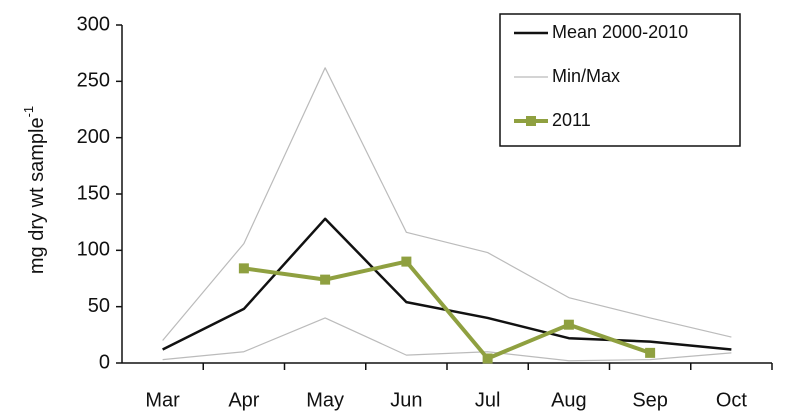  What do you see at coordinates (162, 400) in the screenshot?
I see `x-tick-label: Mar` at bounding box center [162, 400].